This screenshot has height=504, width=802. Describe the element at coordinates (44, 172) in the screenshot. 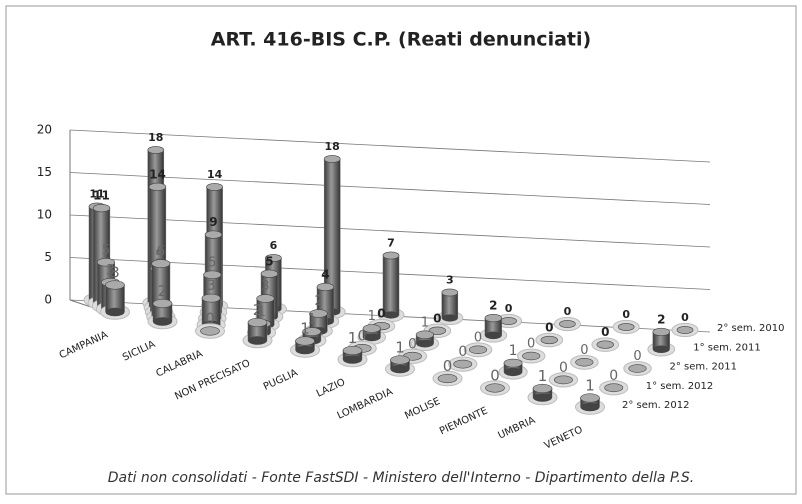

I see `y-tick-label: 15` at that location.